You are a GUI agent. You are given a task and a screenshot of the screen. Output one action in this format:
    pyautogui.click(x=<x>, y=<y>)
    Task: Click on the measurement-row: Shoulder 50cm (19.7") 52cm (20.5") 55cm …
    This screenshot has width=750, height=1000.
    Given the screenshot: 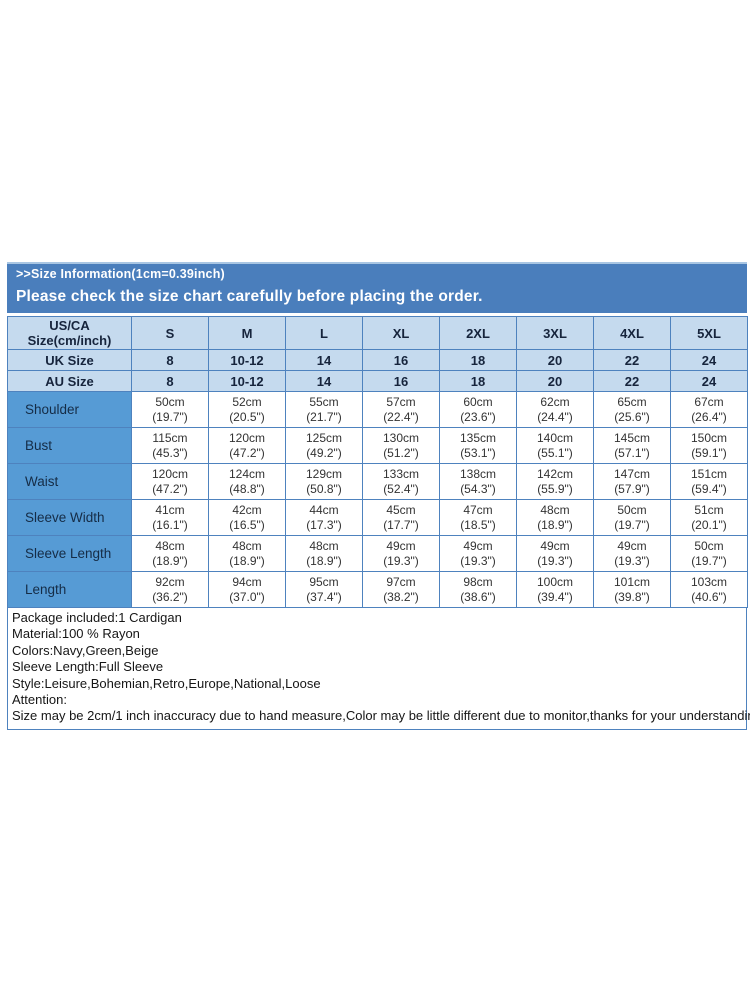 What is the action you would take?
    pyautogui.click(x=377, y=409)
    